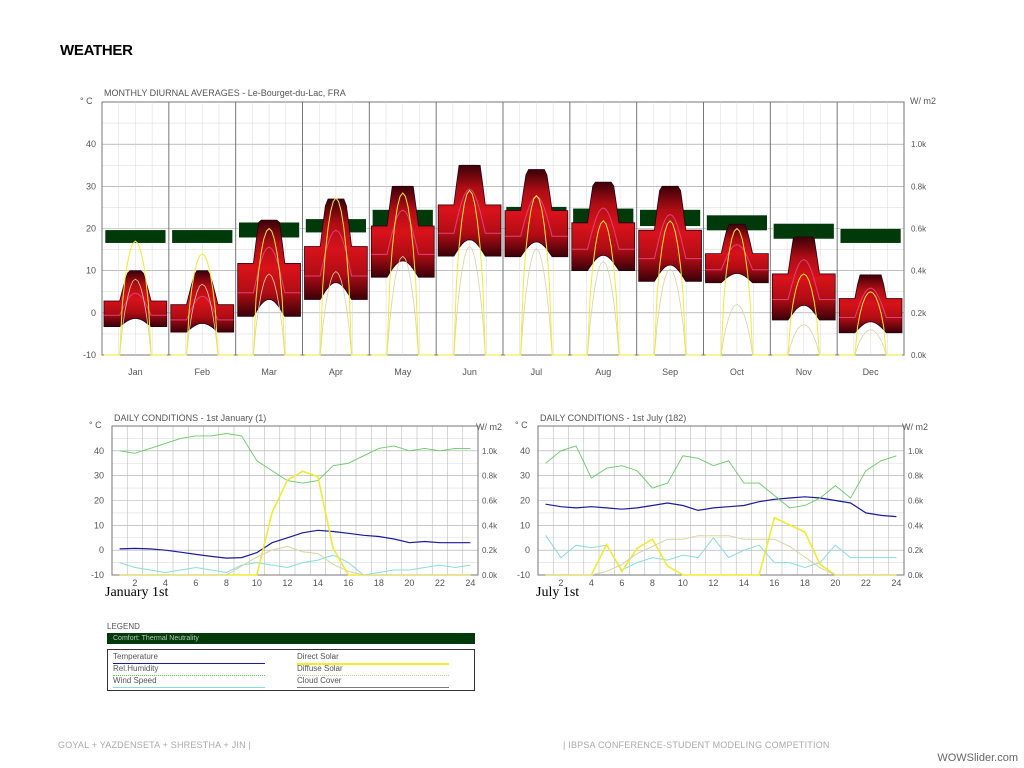  I want to click on daily-jan-ytick-right: 0.8k, so click(490, 476).